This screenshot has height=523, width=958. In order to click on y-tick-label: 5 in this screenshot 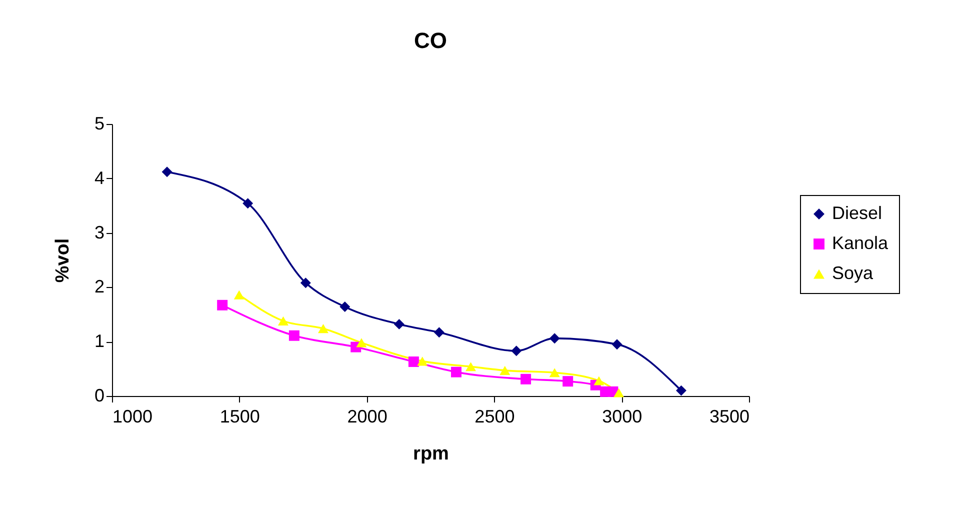, I will do `click(99, 124)`.